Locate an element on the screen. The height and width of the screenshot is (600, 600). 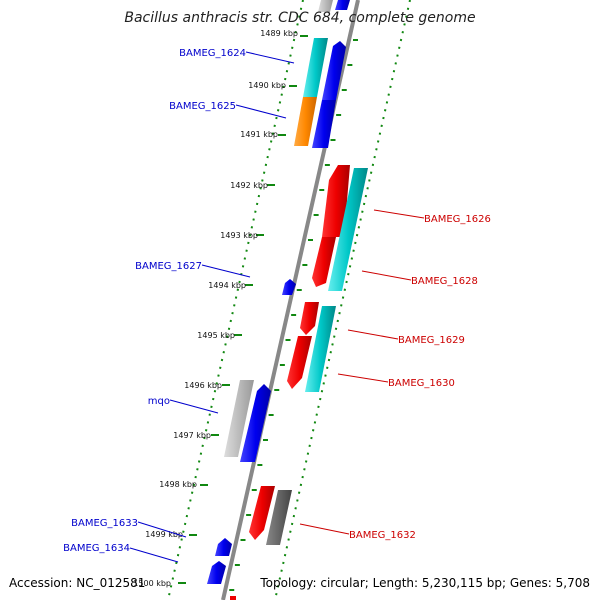
gene-label: BAMEG_1632 is located at coordinates (382, 535).